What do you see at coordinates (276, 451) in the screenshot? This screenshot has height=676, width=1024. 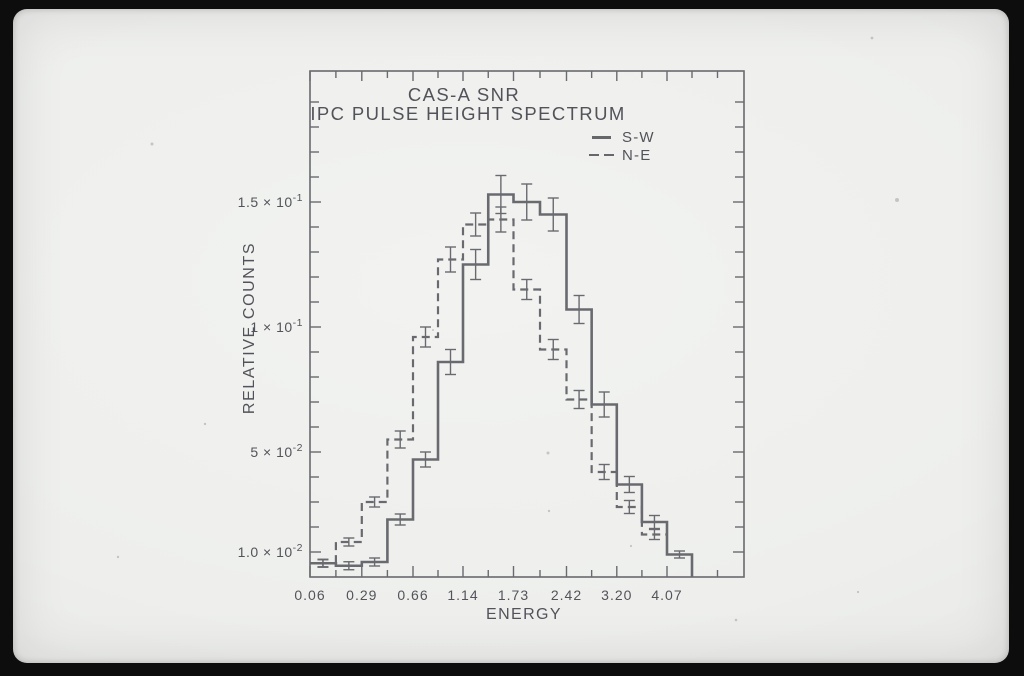 I see `svg-text: 5 × 10⁻²` at bounding box center [276, 451].